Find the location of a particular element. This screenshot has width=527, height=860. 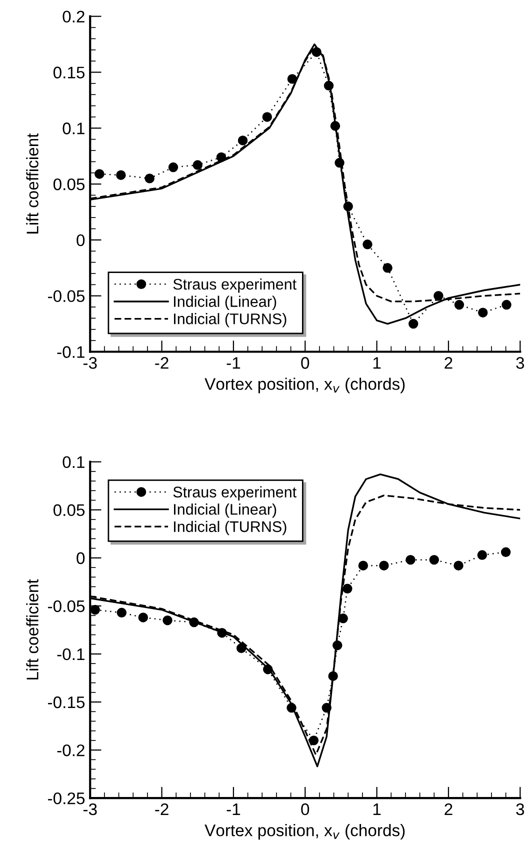

y-tick-label: -0.2 is located at coordinates (70, 750).